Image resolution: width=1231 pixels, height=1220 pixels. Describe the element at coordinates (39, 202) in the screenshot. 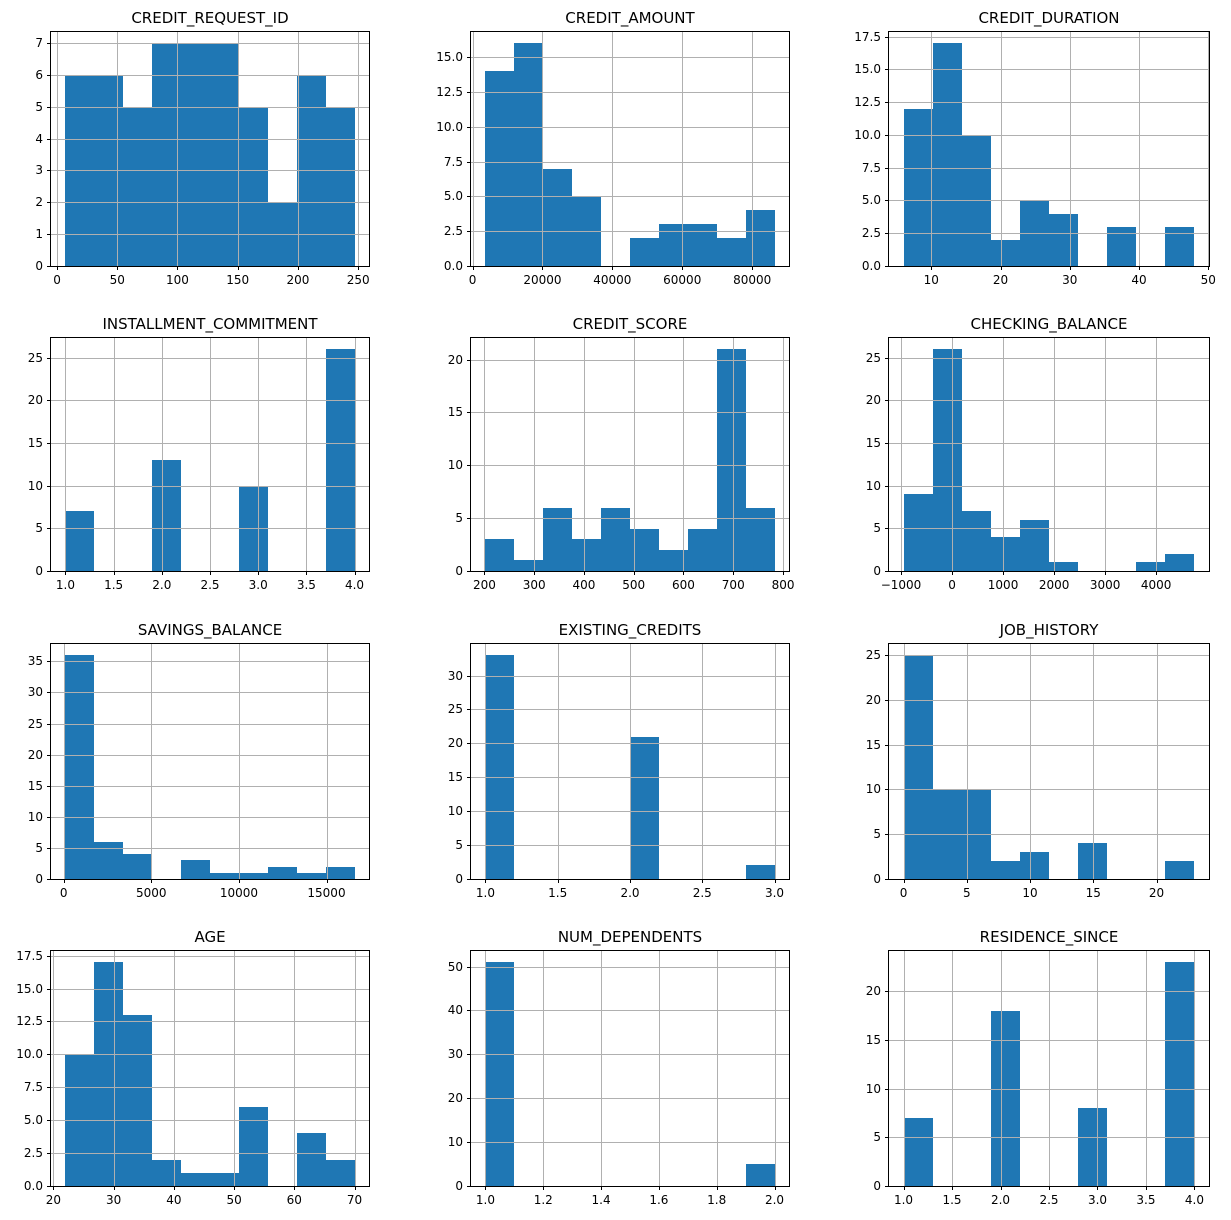

I see `y-tick-label: 2` at that location.